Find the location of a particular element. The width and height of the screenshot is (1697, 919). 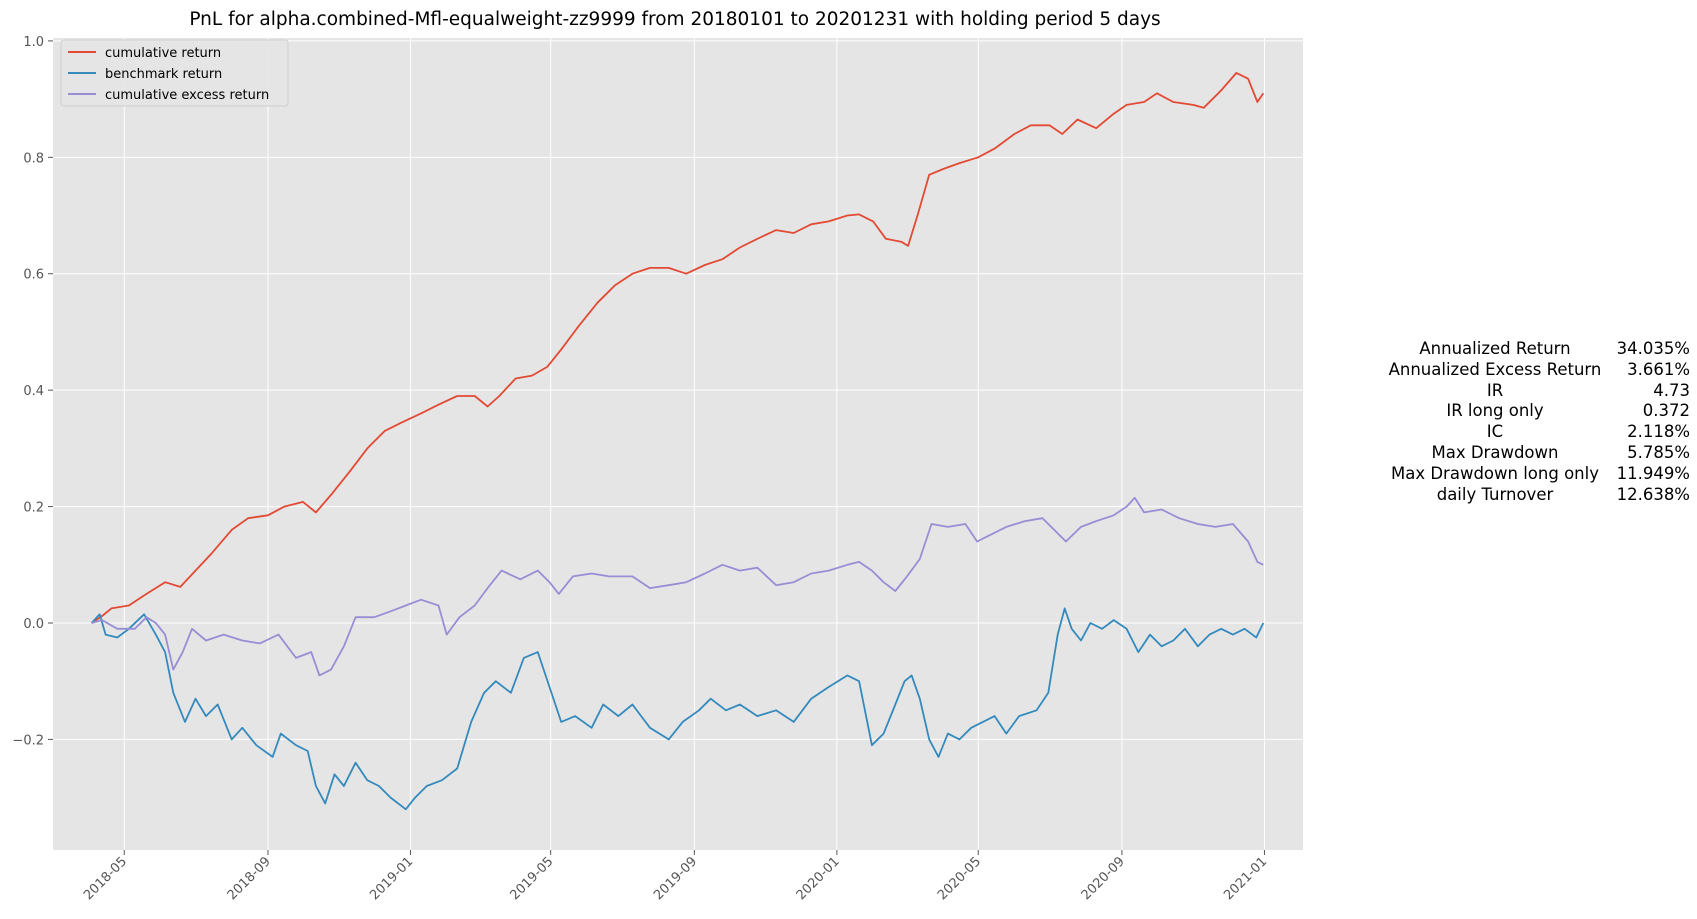

legend-label: cumulative return is located at coordinates (163, 53).